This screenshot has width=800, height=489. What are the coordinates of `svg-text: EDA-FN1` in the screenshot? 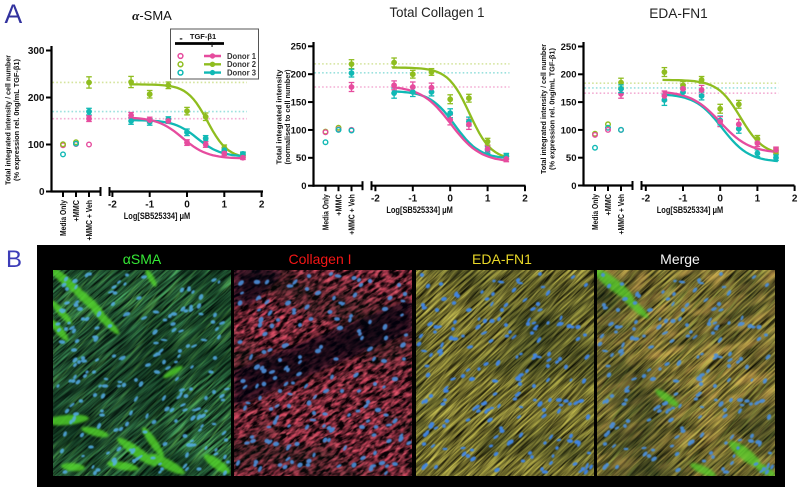 It's located at (678, 13).